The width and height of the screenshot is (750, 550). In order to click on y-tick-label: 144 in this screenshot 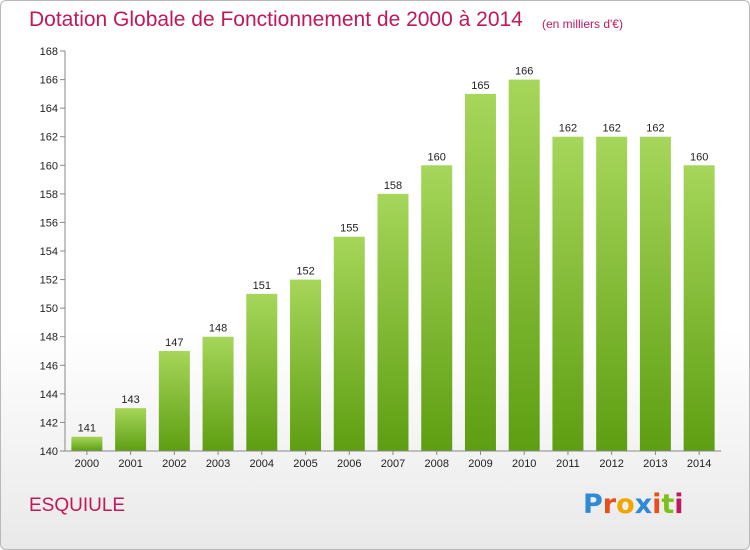, I will do `click(49, 395)`.